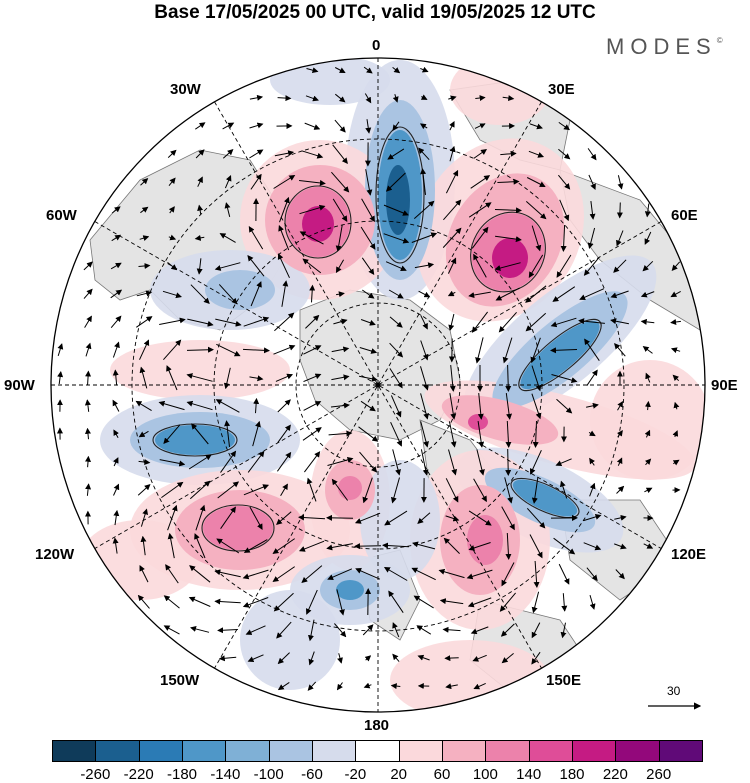  I want to click on colorbar-tick-label: 100, so click(485, 774).